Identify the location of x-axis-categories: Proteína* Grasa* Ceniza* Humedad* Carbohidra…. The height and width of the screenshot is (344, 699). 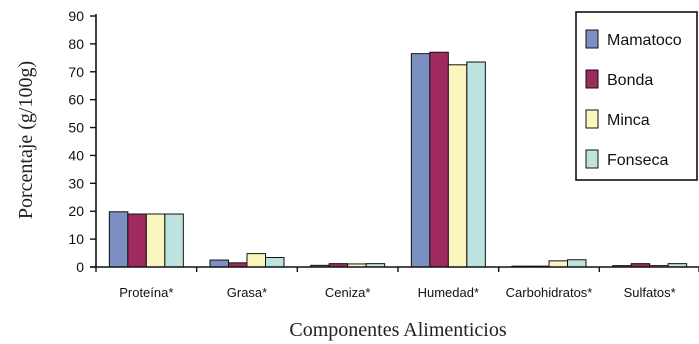
(397, 292).